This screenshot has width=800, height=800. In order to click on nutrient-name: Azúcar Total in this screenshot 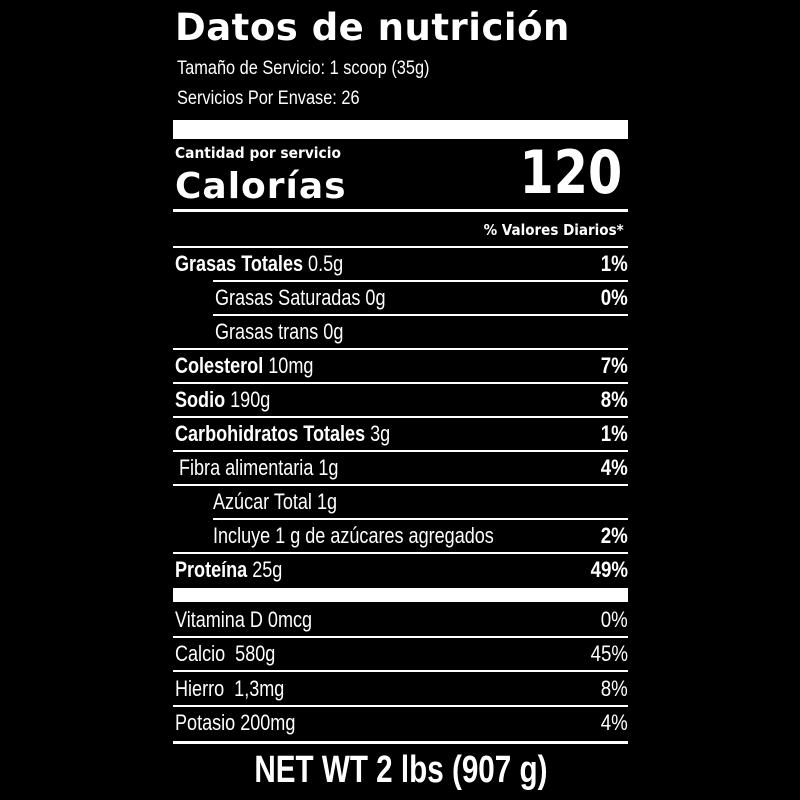, I will do `click(262, 501)`.